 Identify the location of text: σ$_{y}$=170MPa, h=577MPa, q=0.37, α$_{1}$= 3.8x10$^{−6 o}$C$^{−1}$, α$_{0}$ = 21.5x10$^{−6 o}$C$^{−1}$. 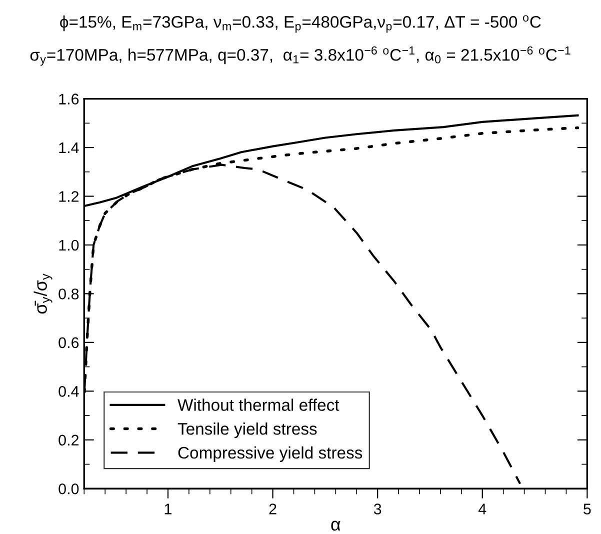
(300, 56).